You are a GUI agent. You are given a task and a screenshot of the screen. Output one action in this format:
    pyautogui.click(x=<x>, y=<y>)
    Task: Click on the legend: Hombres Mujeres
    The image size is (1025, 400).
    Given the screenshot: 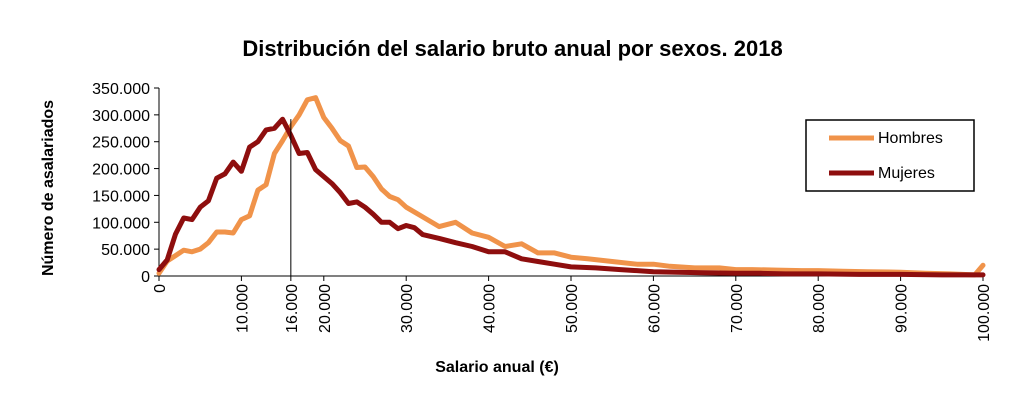 What is the action you would take?
    pyautogui.click(x=890, y=155)
    